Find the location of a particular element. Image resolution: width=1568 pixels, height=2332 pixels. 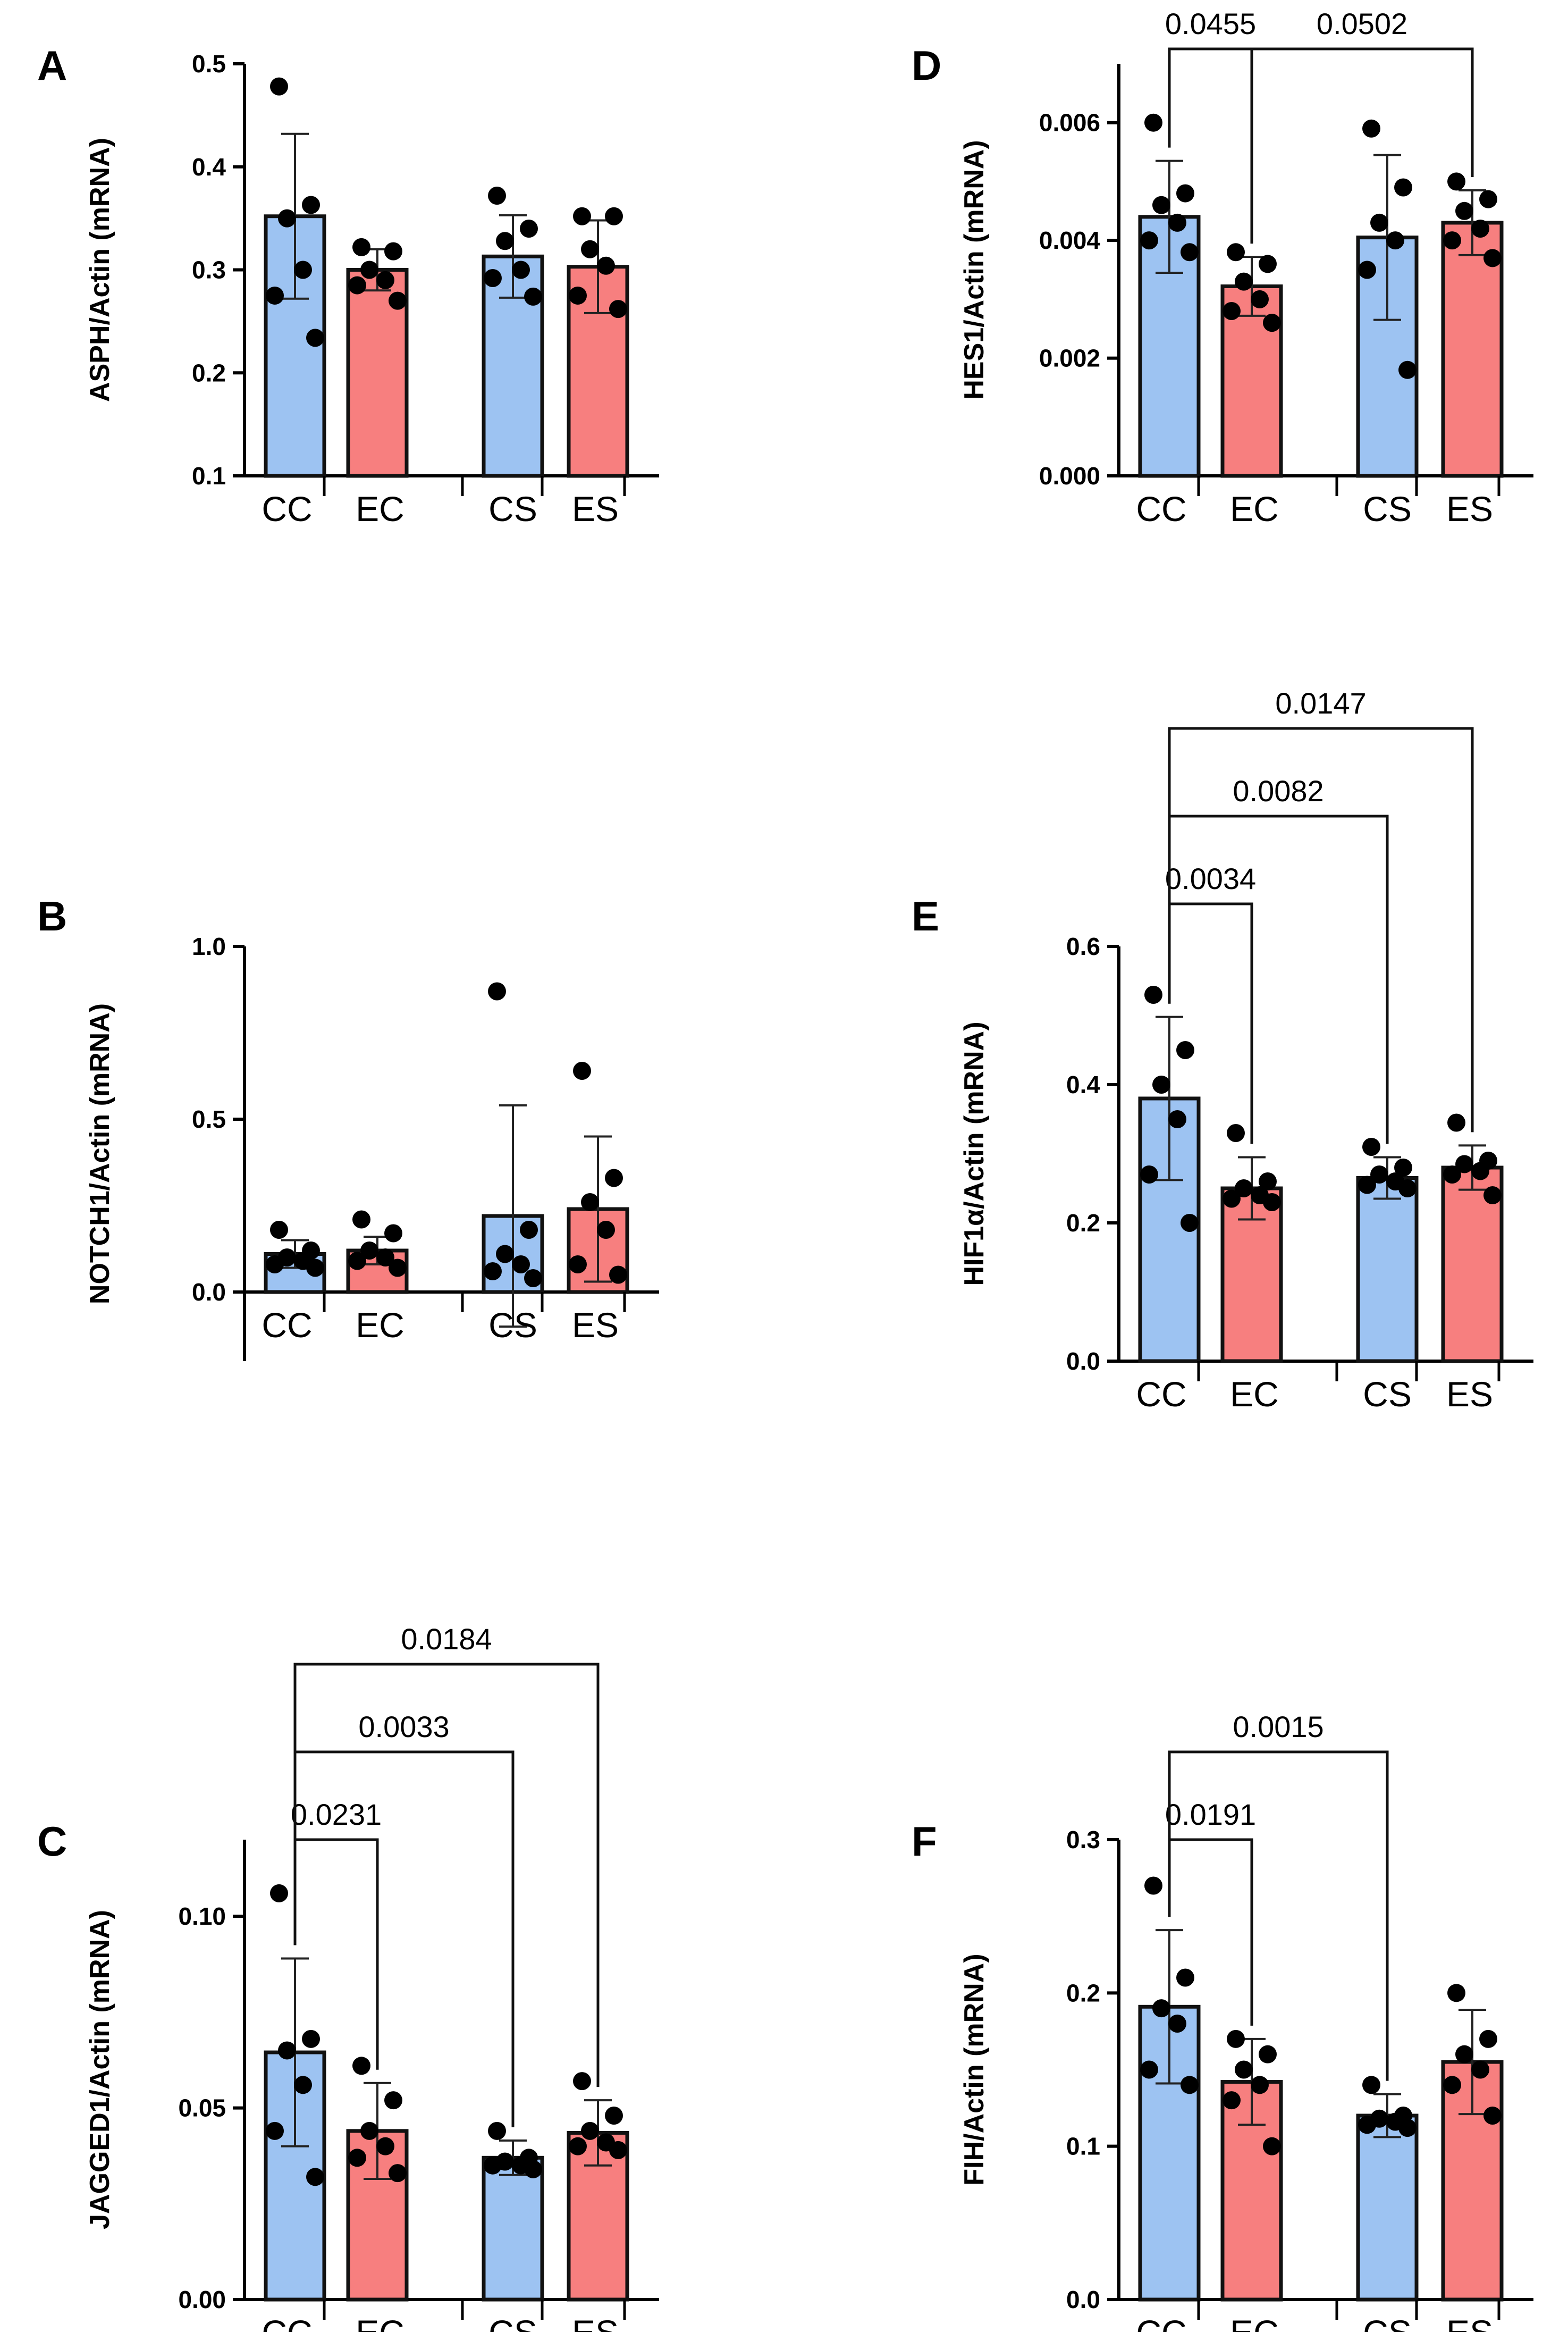

bar-cs is located at coordinates (1387, 1269).